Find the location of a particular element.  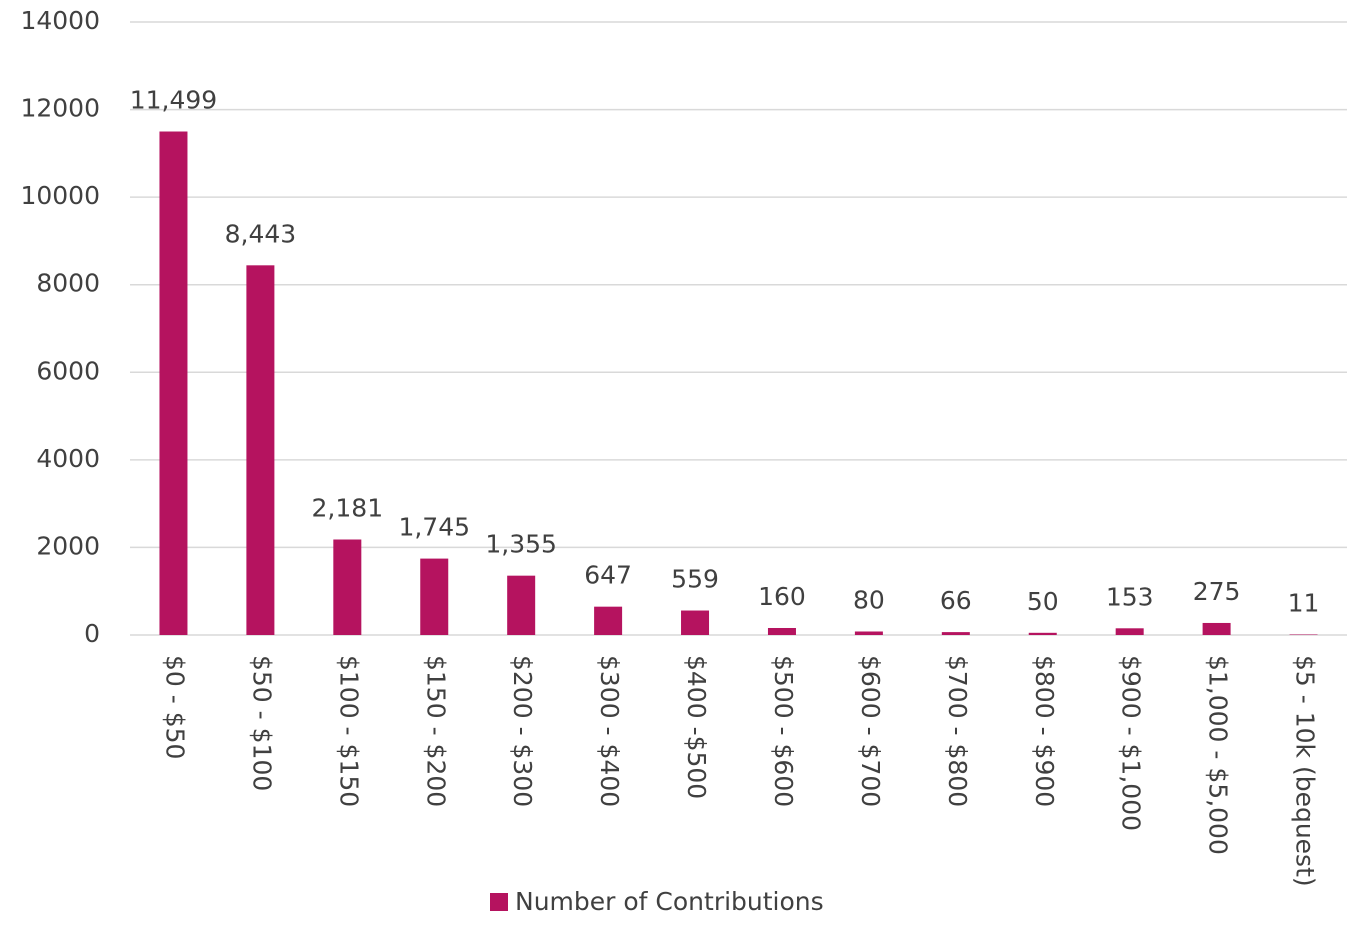

value-label: 559 is located at coordinates (695, 579).